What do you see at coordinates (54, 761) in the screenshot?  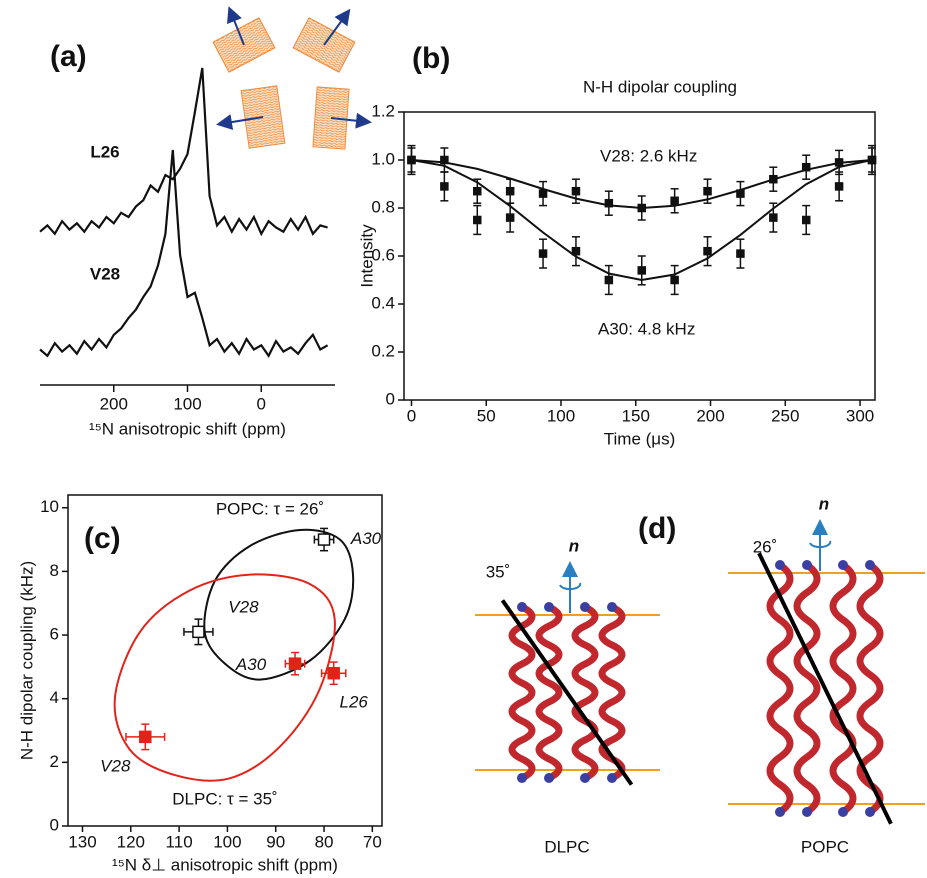 I see `y-tick-label: 2` at bounding box center [54, 761].